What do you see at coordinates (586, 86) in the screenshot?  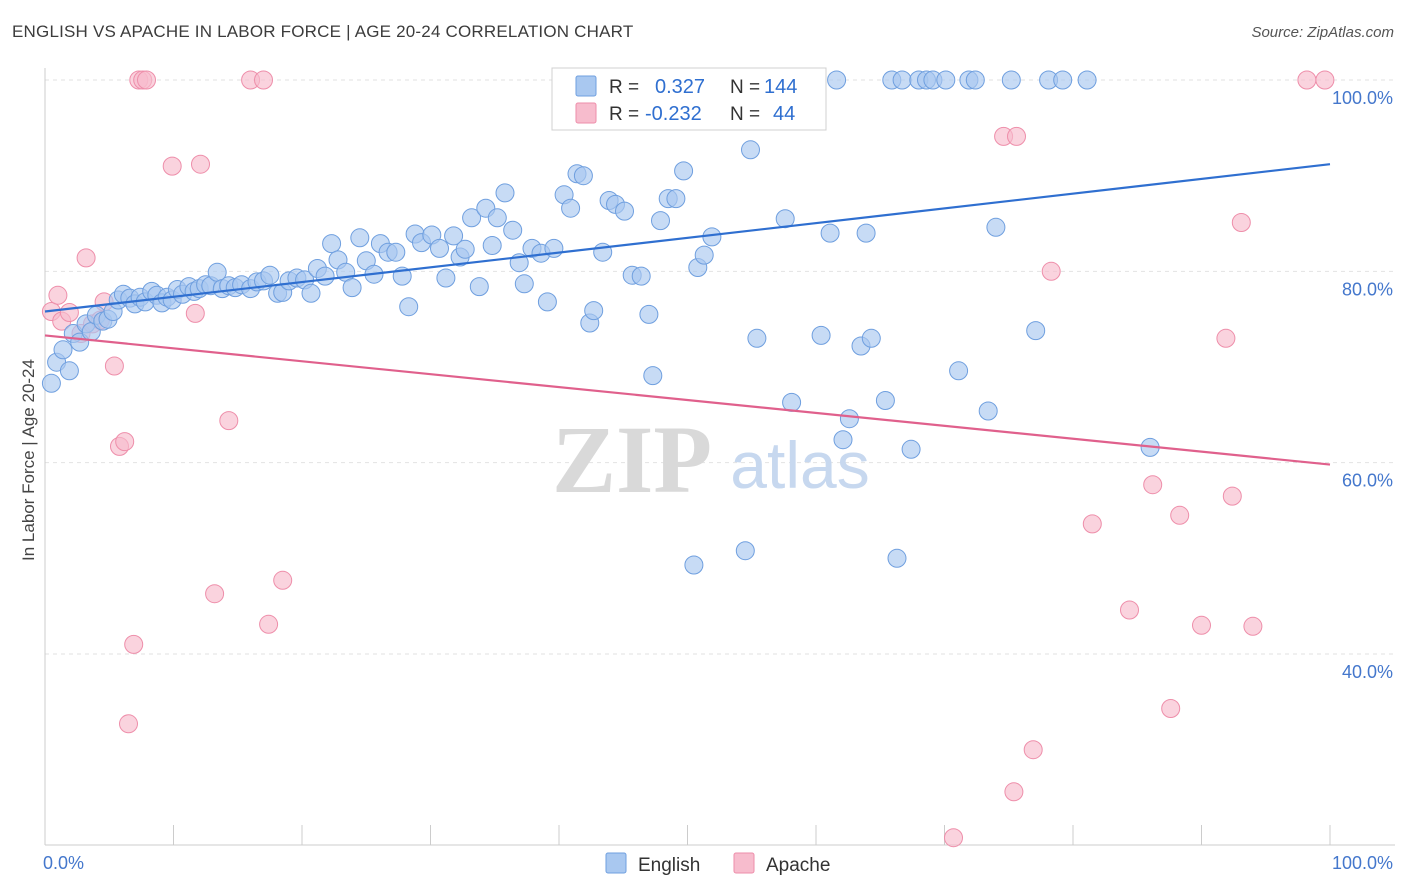 I see `legend-swatch-english` at bounding box center [586, 86].